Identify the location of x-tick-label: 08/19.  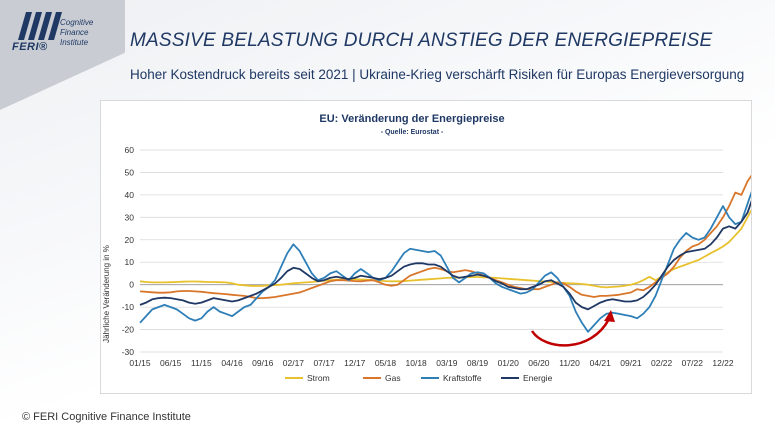
(478, 363).